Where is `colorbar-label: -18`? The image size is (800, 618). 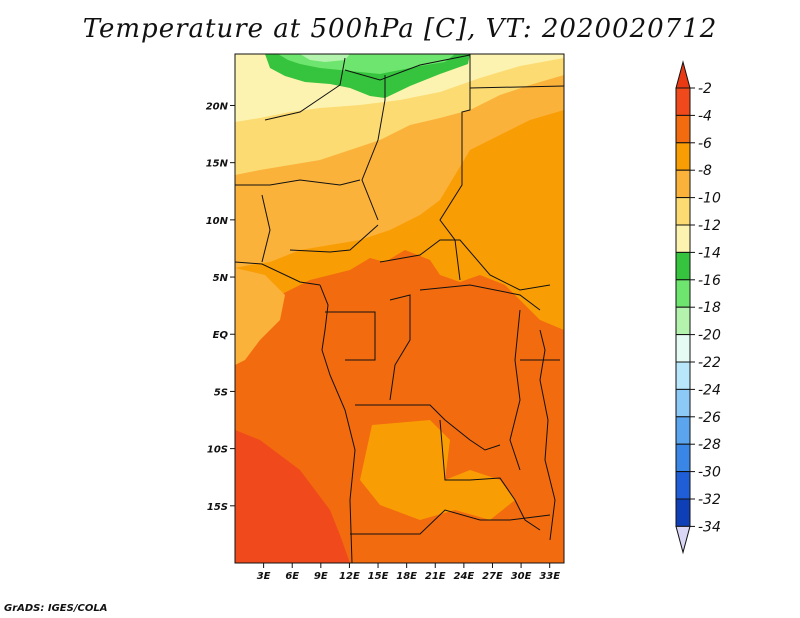
colorbar-label: -18 is located at coordinates (709, 308).